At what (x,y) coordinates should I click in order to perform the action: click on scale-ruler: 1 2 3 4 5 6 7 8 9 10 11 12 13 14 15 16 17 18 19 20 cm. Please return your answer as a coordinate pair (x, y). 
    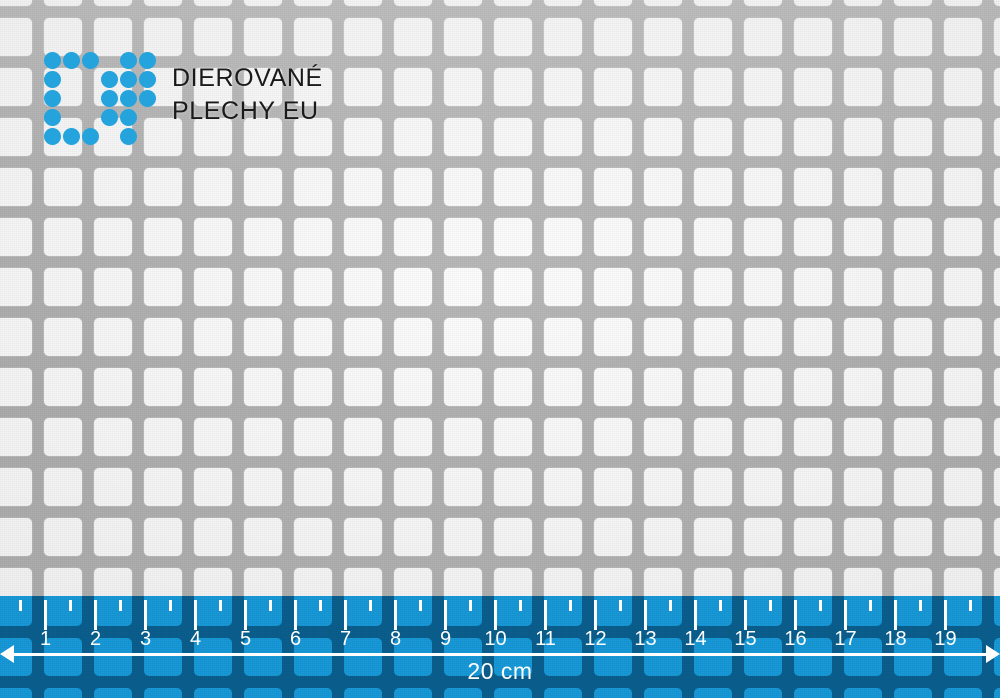
    Looking at the image, I should click on (500, 647).